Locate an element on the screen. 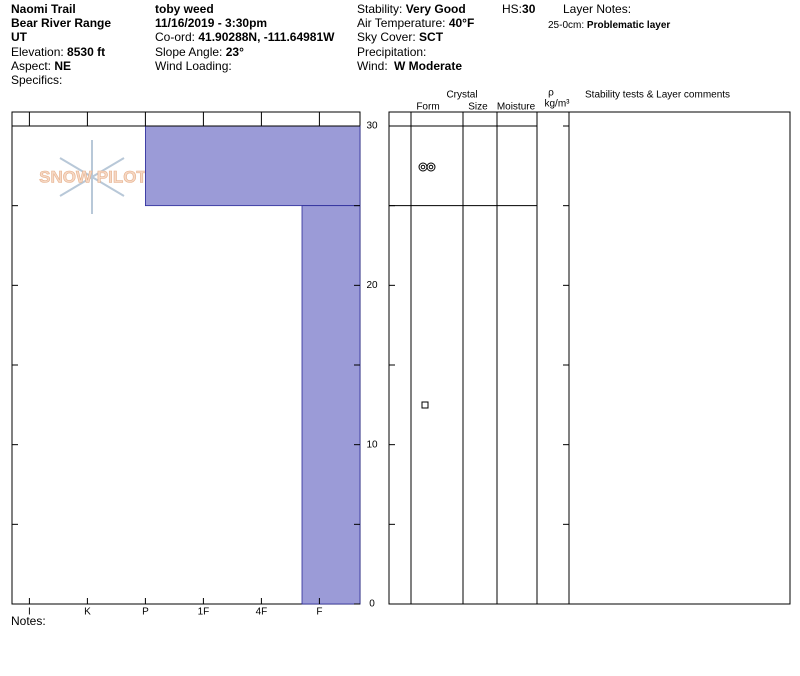  logo: SNOW PILOT is located at coordinates (93, 177).